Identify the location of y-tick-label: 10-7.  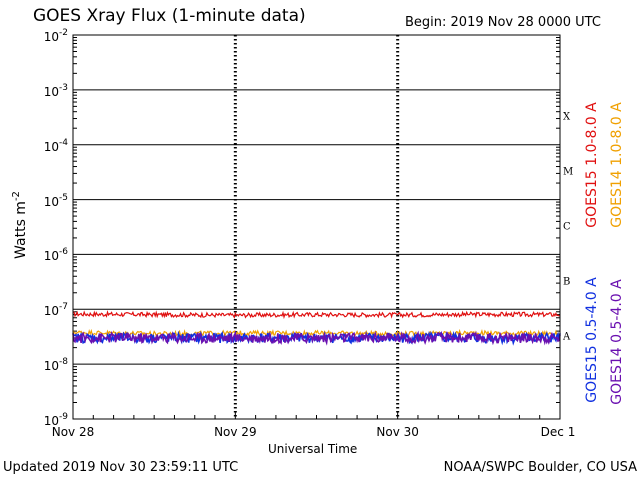
(34, 310).